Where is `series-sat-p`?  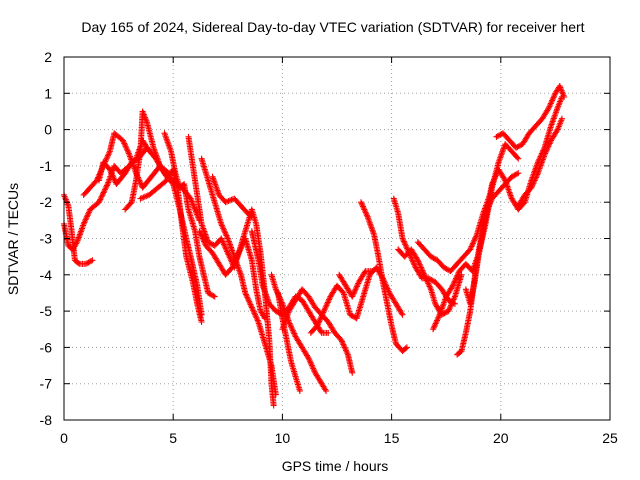 series-sat-p is located at coordinates (356, 300).